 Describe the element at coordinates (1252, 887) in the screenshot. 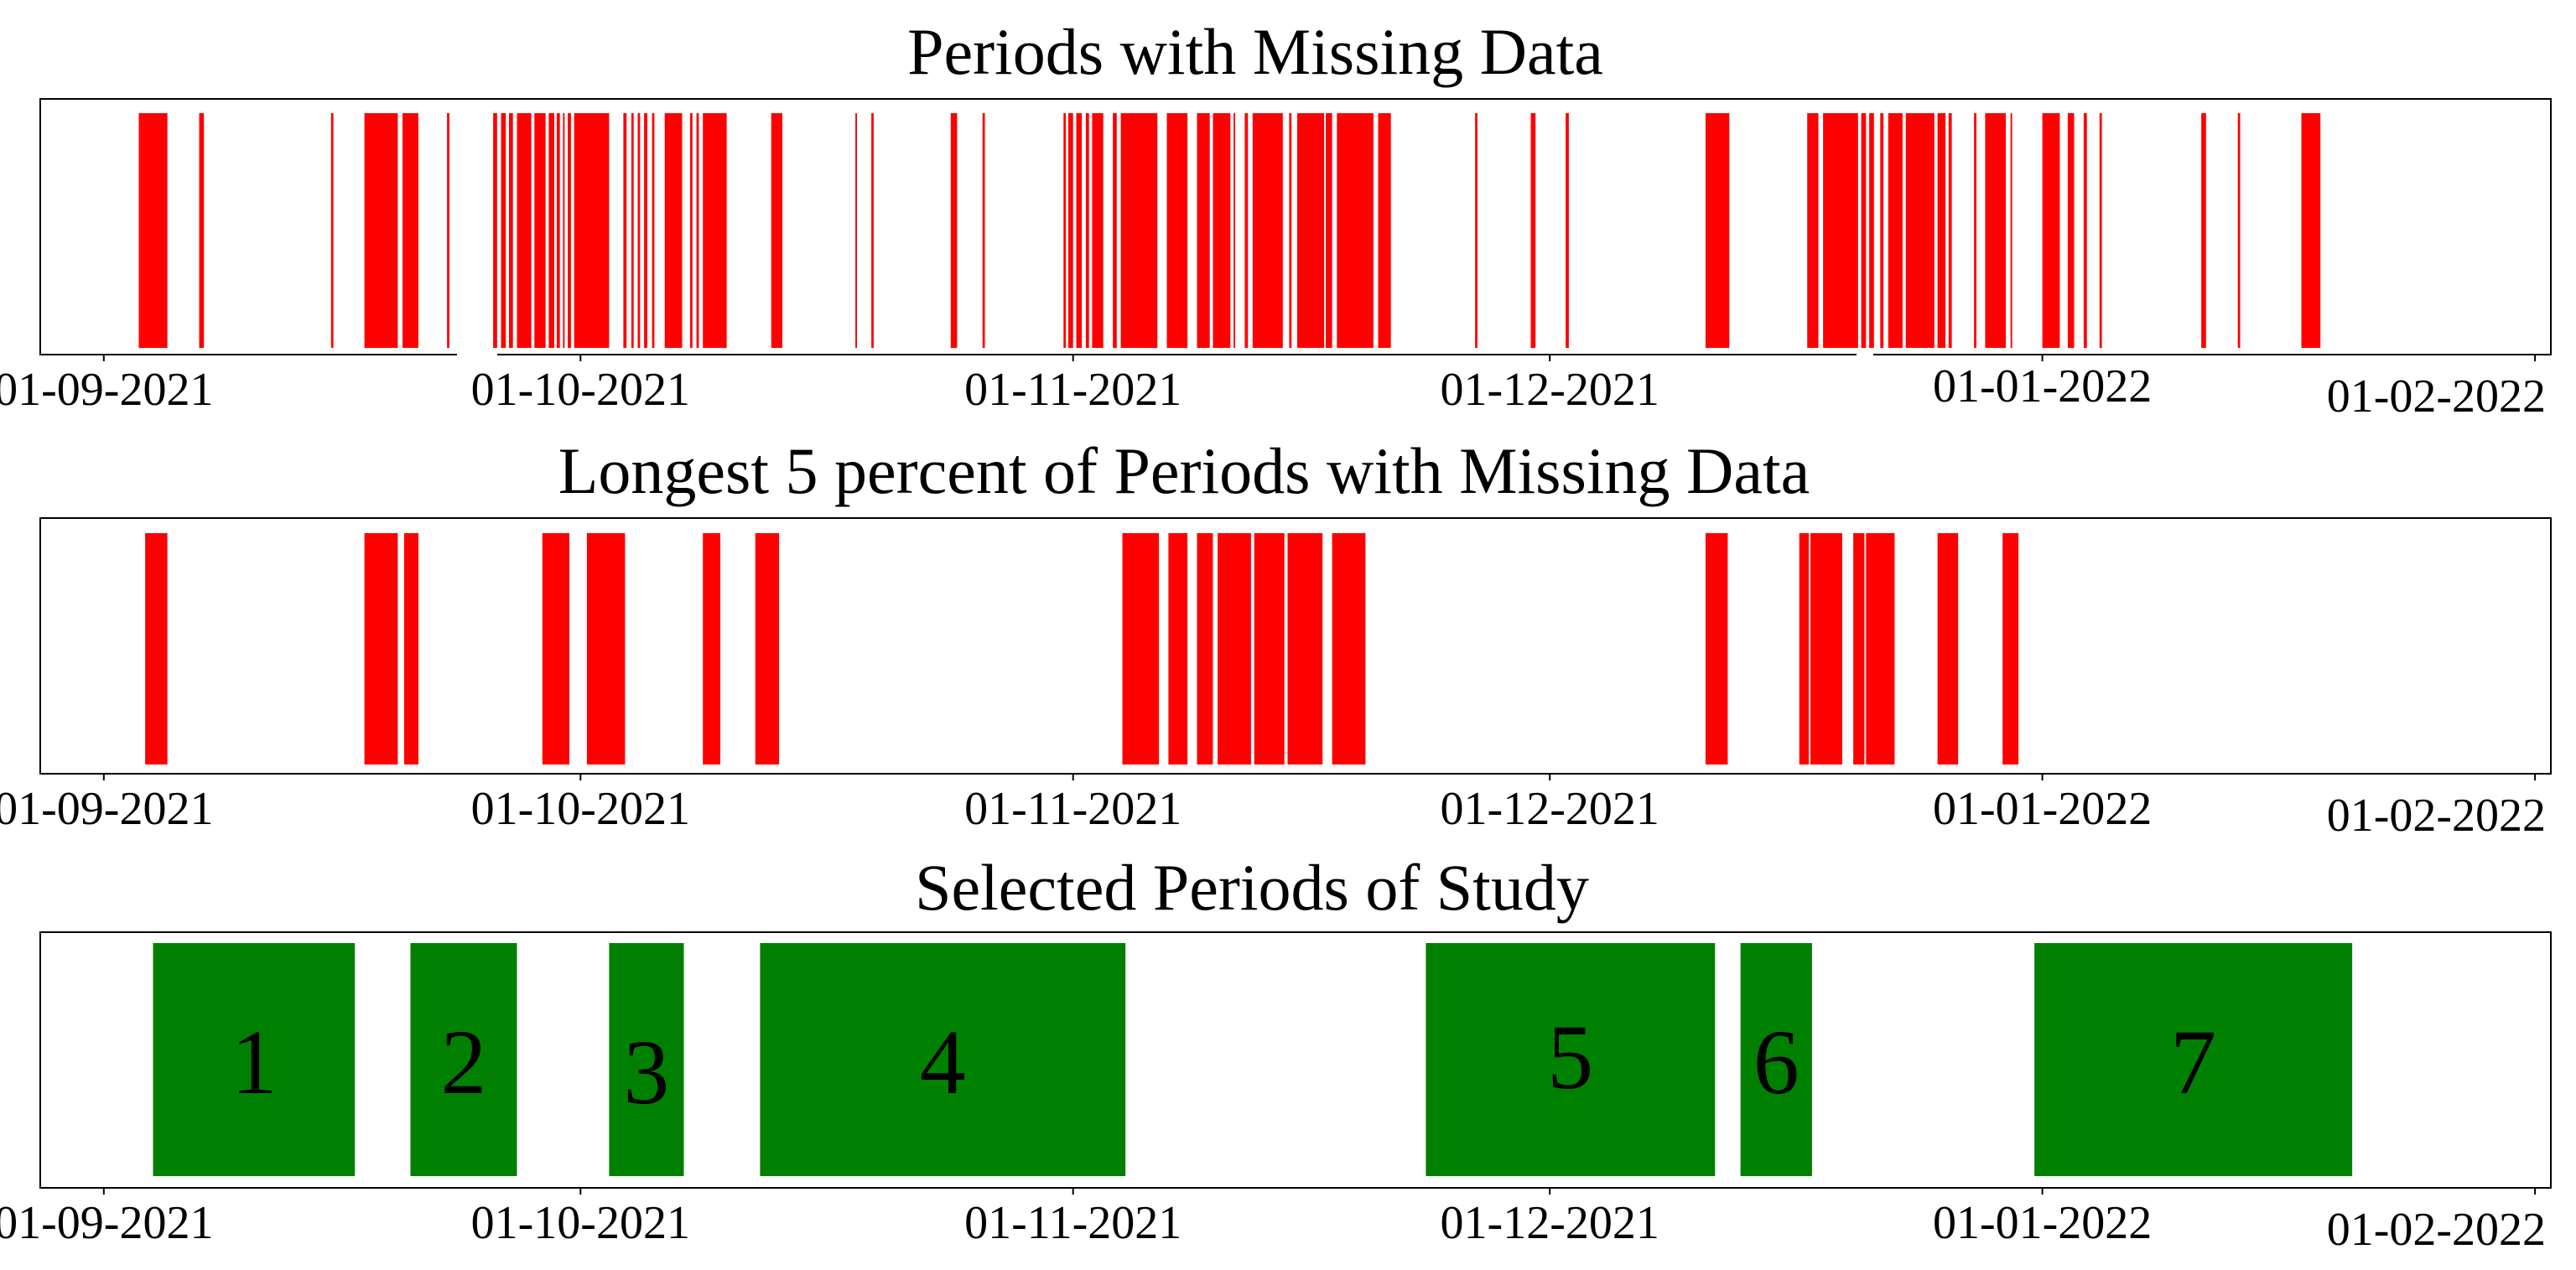

I see `panel-title: Selected Periods of Study` at that location.